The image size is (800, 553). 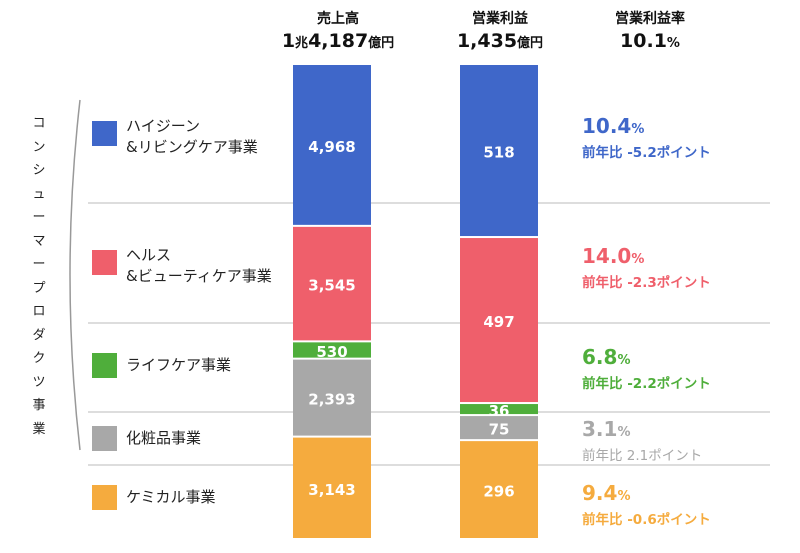 What do you see at coordinates (338, 19) in the screenshot?
I see `sales-header-title: 売上高` at bounding box center [338, 19].